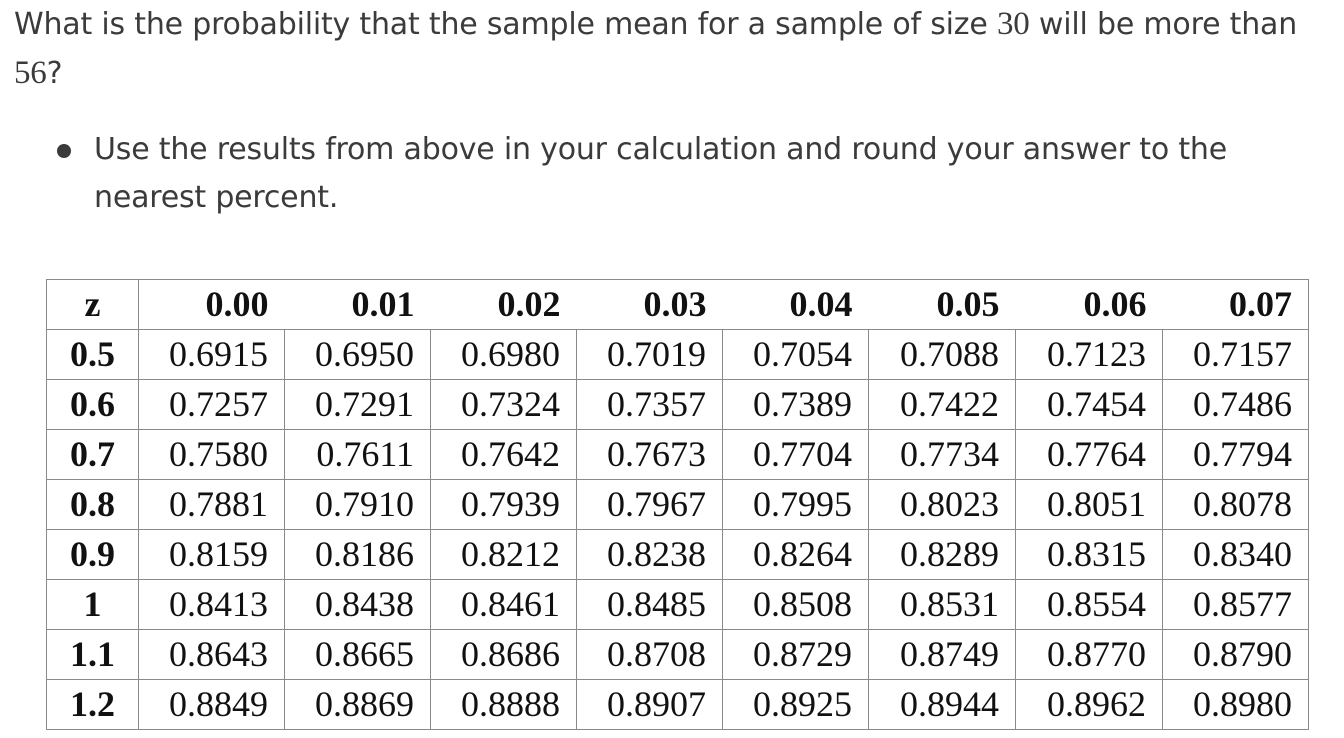 The image size is (1344, 738). I want to click on probability-cell: 0.7357, so click(649, 404).